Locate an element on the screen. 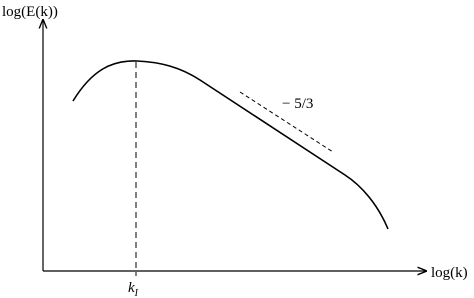  y-axis-label: log(E(k)) is located at coordinates (30, 12).